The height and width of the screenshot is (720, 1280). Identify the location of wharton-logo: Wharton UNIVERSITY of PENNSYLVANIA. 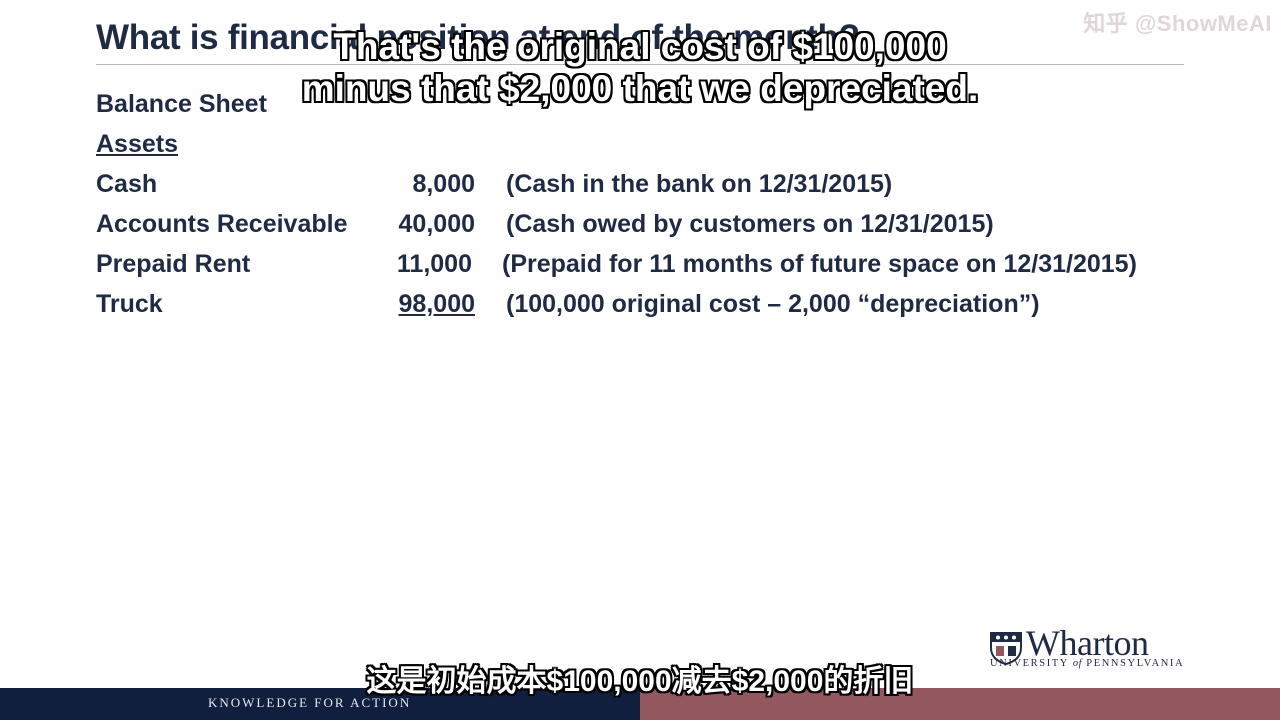
(1088, 647).